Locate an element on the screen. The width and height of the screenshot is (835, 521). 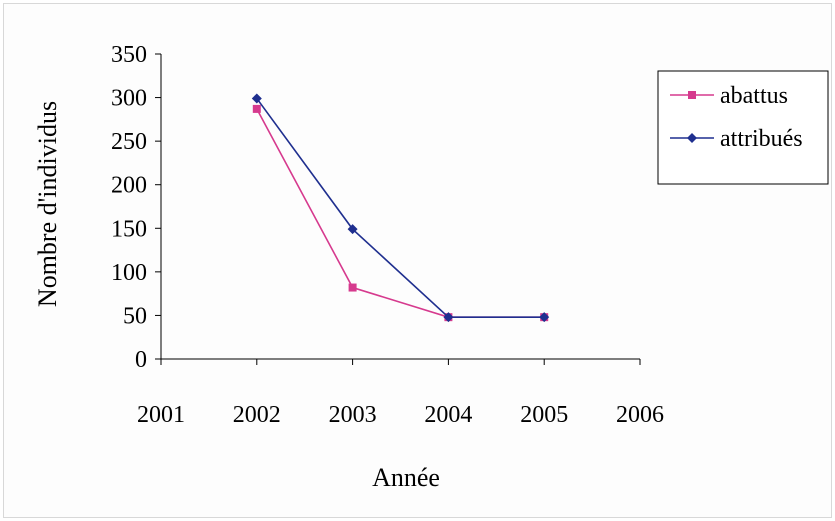
series-abattus is located at coordinates (400, 213).